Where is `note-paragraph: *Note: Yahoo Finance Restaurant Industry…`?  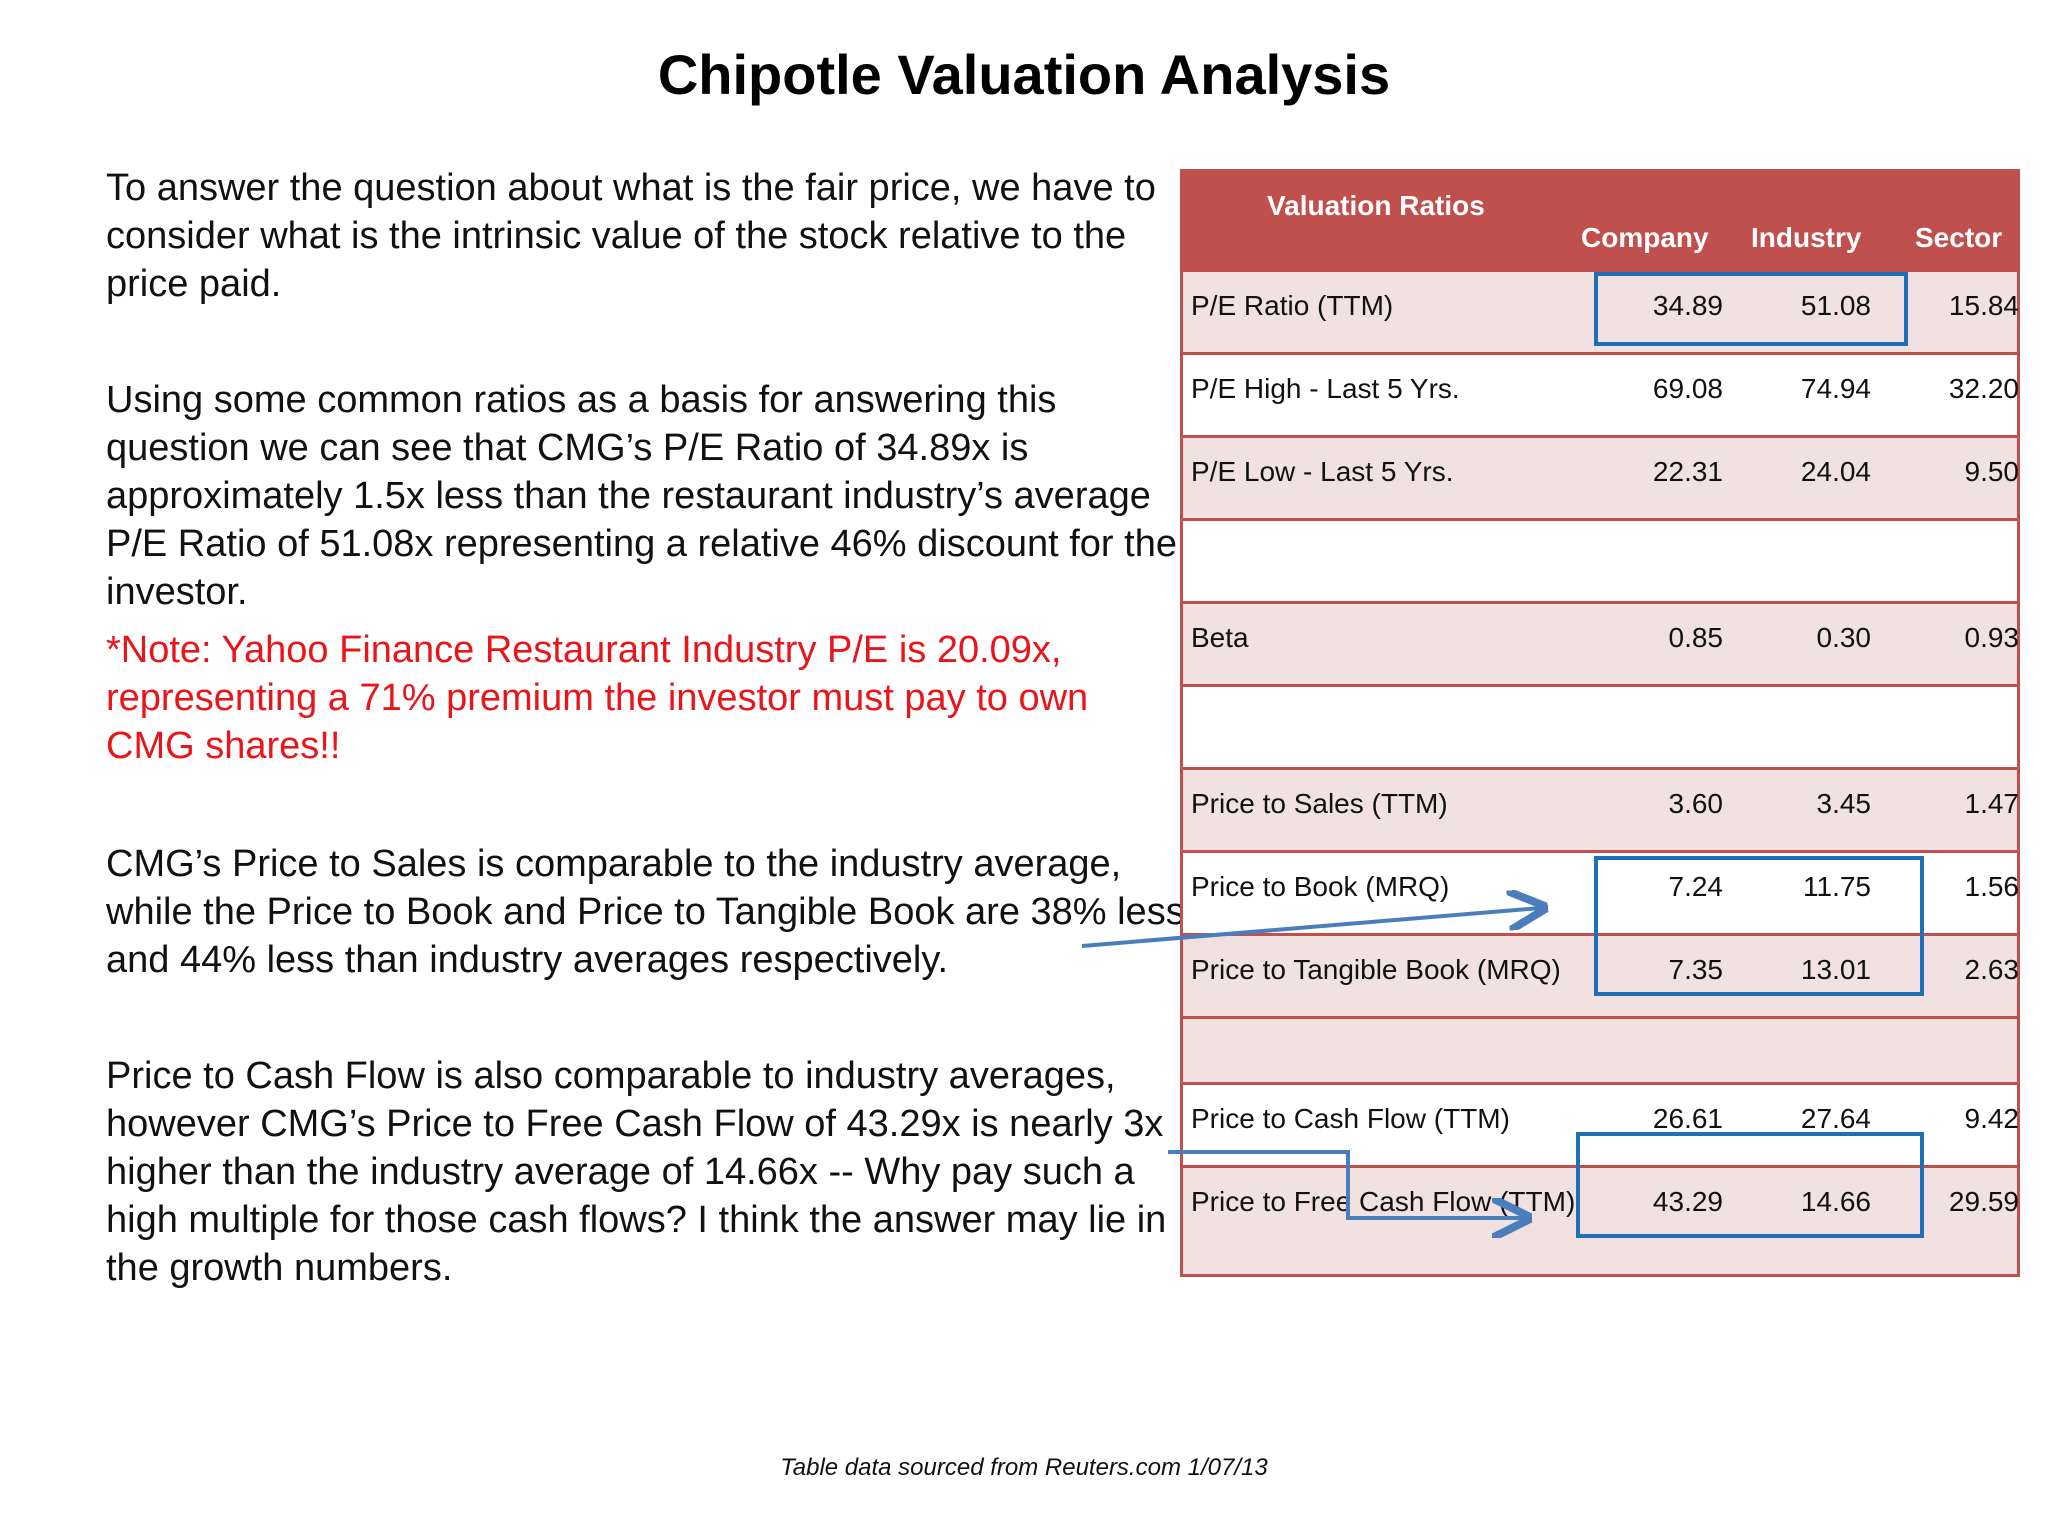
note-paragraph: *Note: Yahoo Finance Restaurant Industry… is located at coordinates (646, 698).